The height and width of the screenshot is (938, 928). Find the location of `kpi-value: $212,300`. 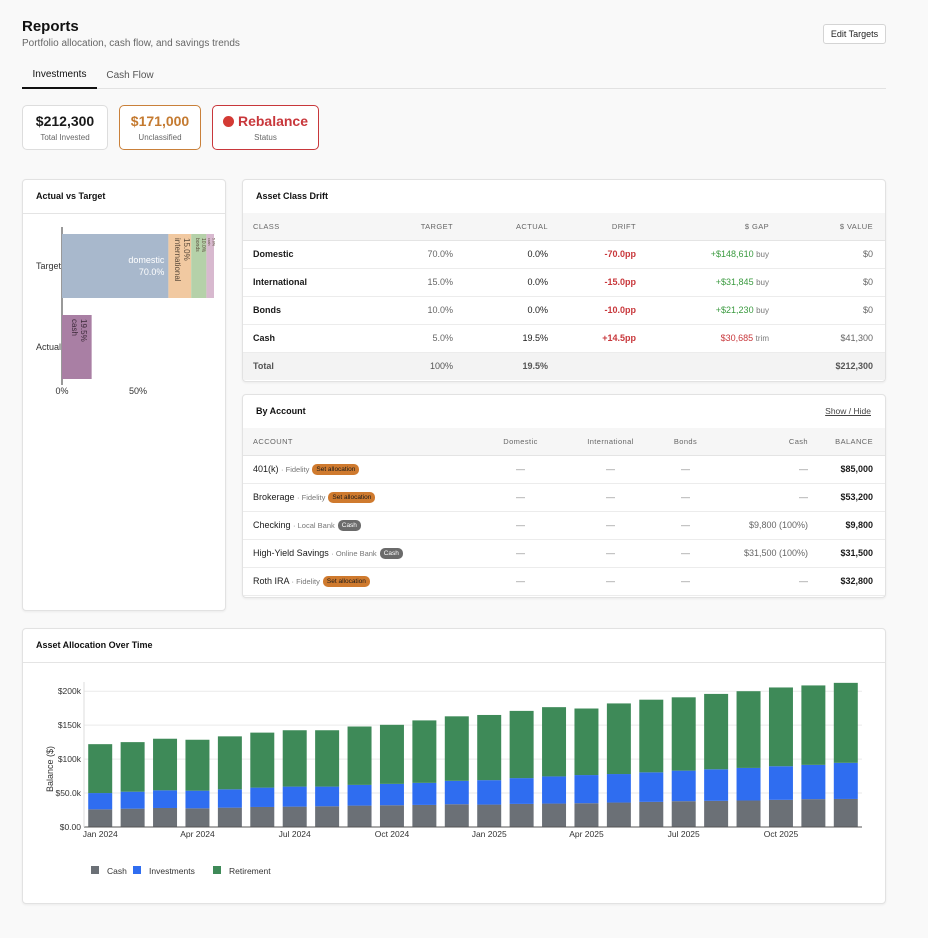

kpi-value: $212,300 is located at coordinates (65, 121).